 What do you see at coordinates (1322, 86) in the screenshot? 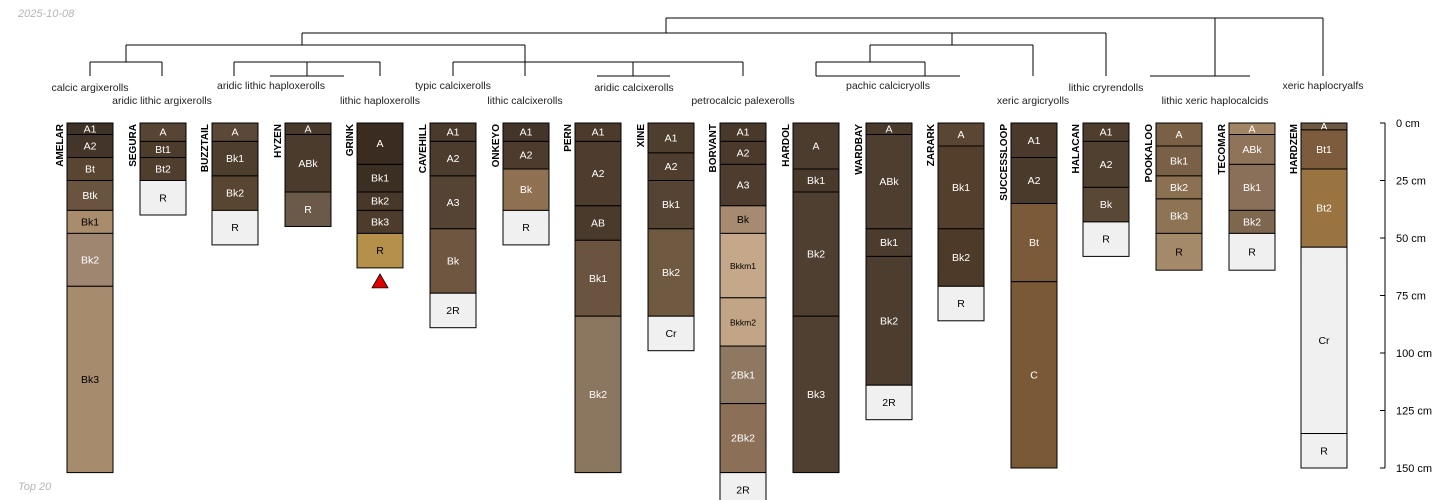
I see `taxon-label: xeric haplocryalfs` at bounding box center [1322, 86].